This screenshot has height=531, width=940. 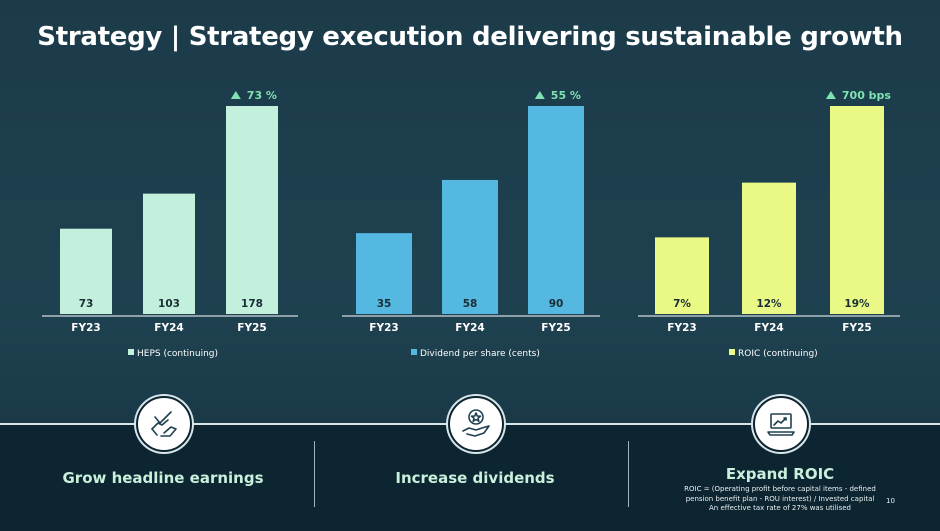 What do you see at coordinates (628, 474) in the screenshot?
I see `divider-right` at bounding box center [628, 474].